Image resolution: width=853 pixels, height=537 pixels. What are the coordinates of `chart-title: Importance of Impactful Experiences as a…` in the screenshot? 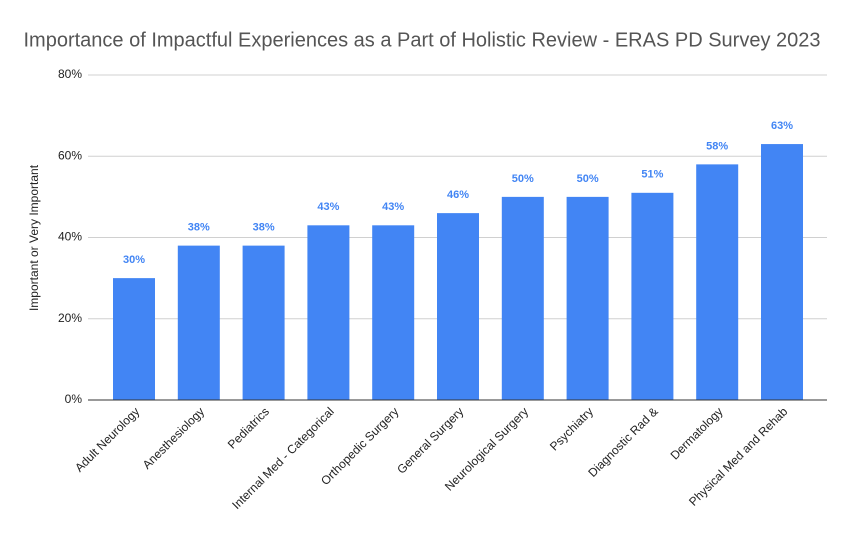 It's located at (421, 40).